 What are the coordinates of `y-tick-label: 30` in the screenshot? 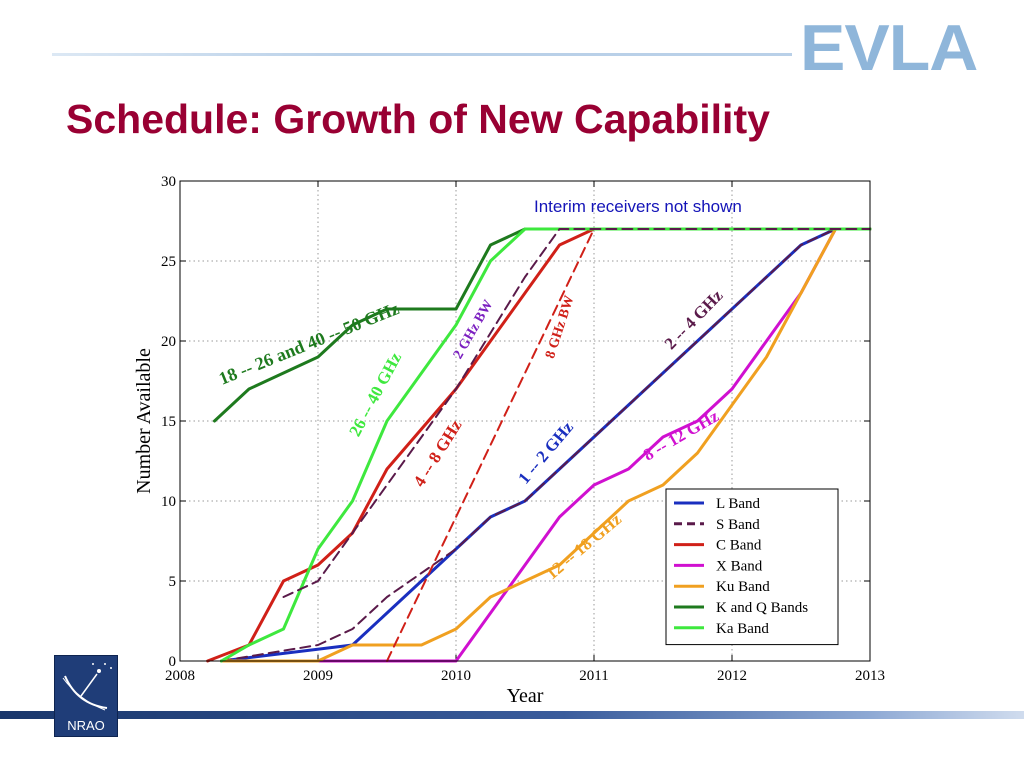 It's located at (168, 182).